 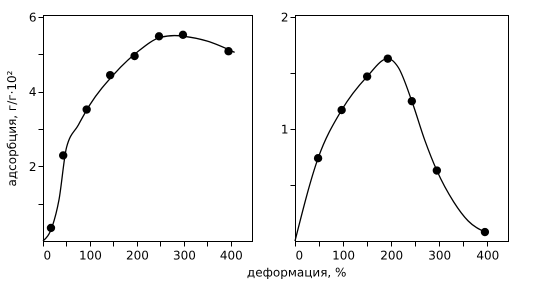 What do you see at coordinates (11, 128) in the screenshot?
I see `y-axis-title: адсорбция, г/г·10²` at bounding box center [11, 128].